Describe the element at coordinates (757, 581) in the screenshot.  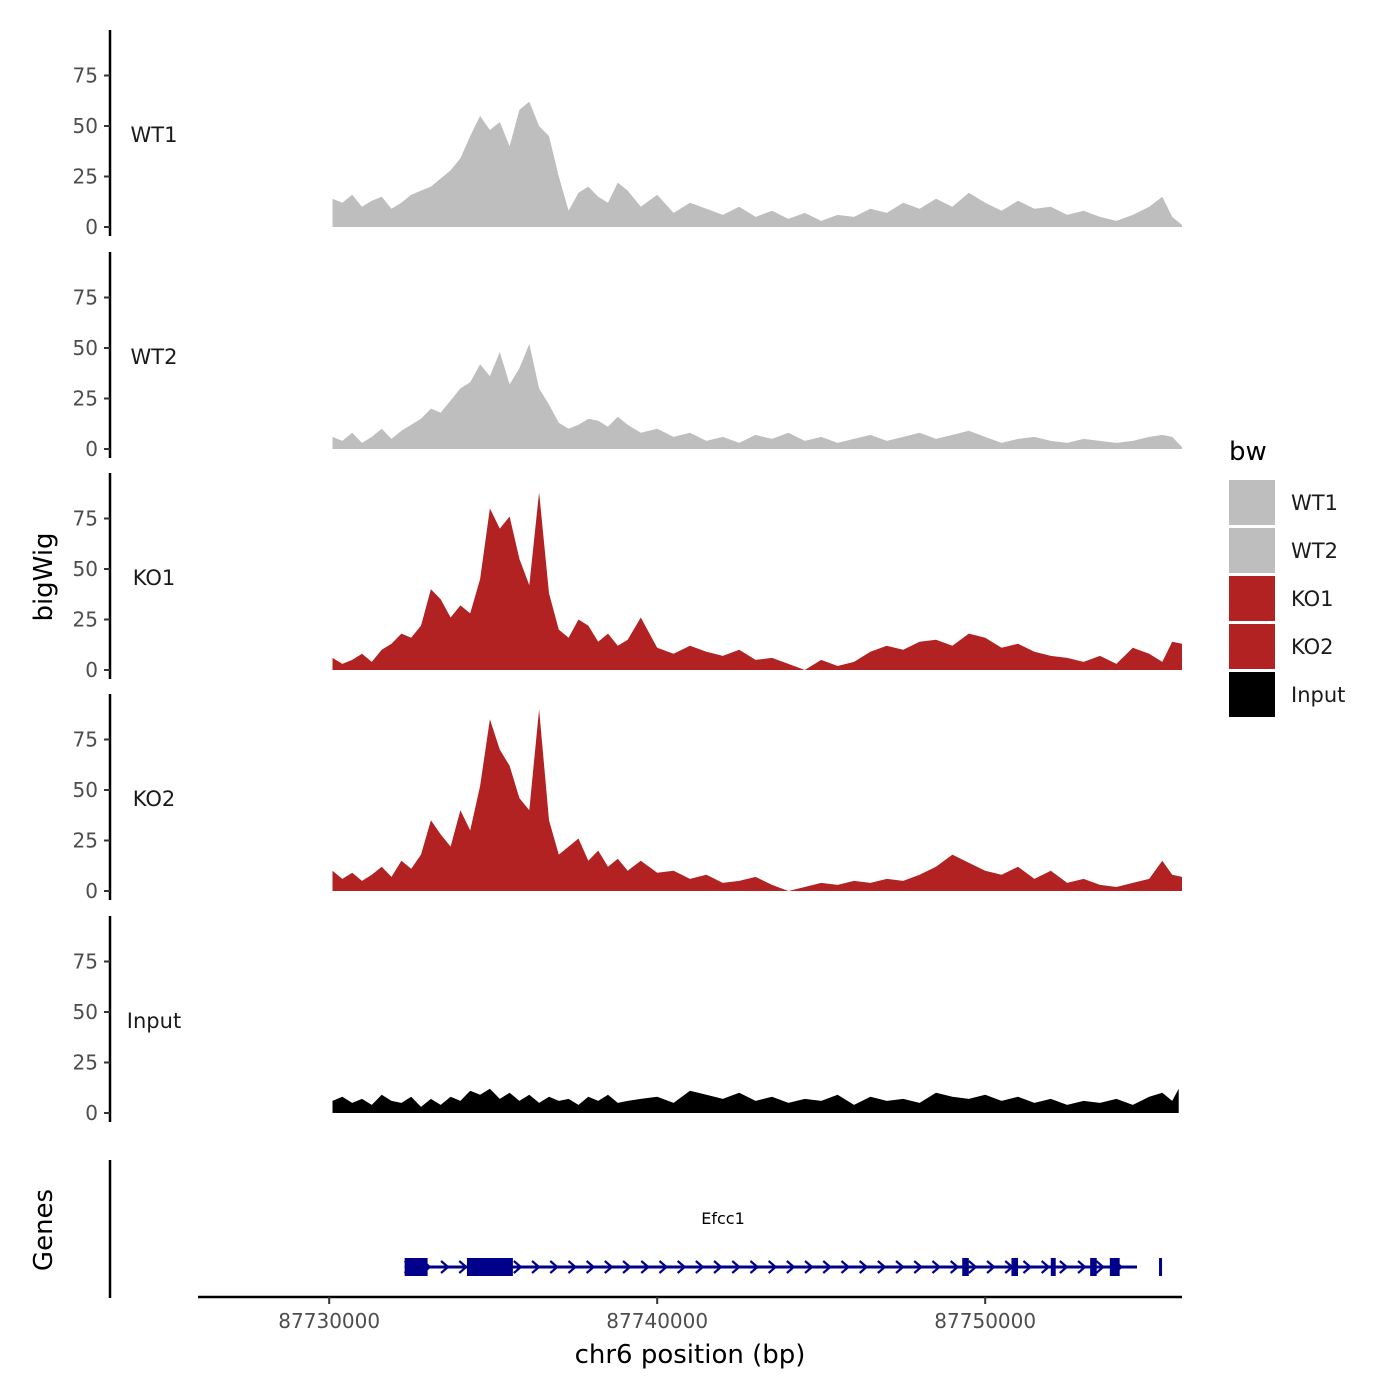
I see `coverage-area-ko1` at that location.